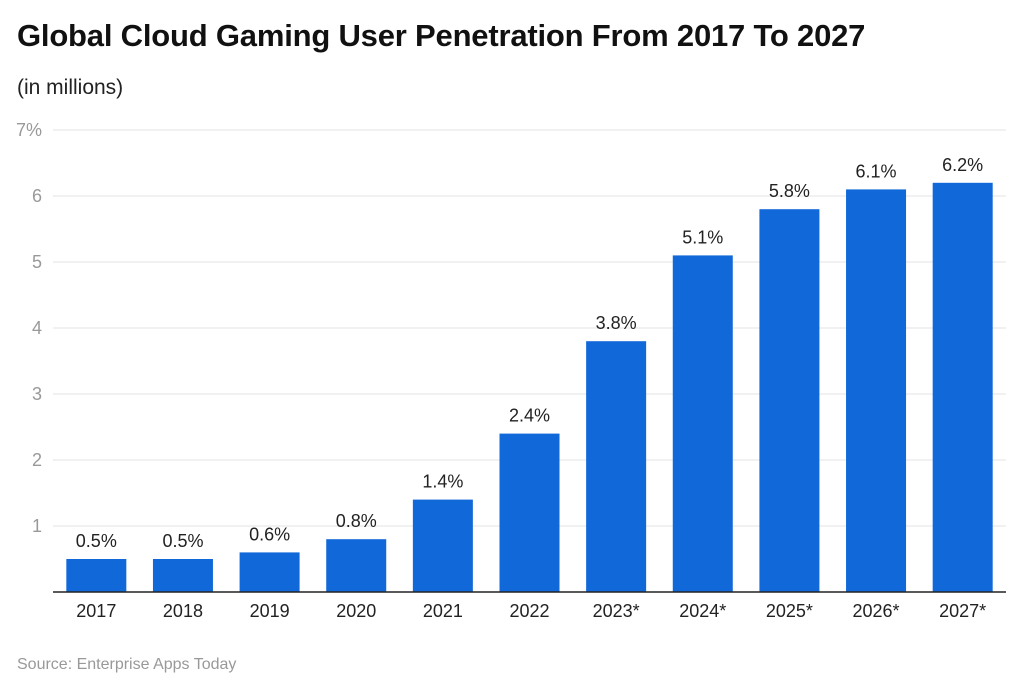  I want to click on chart-subtitle: (in millions), so click(70, 87).